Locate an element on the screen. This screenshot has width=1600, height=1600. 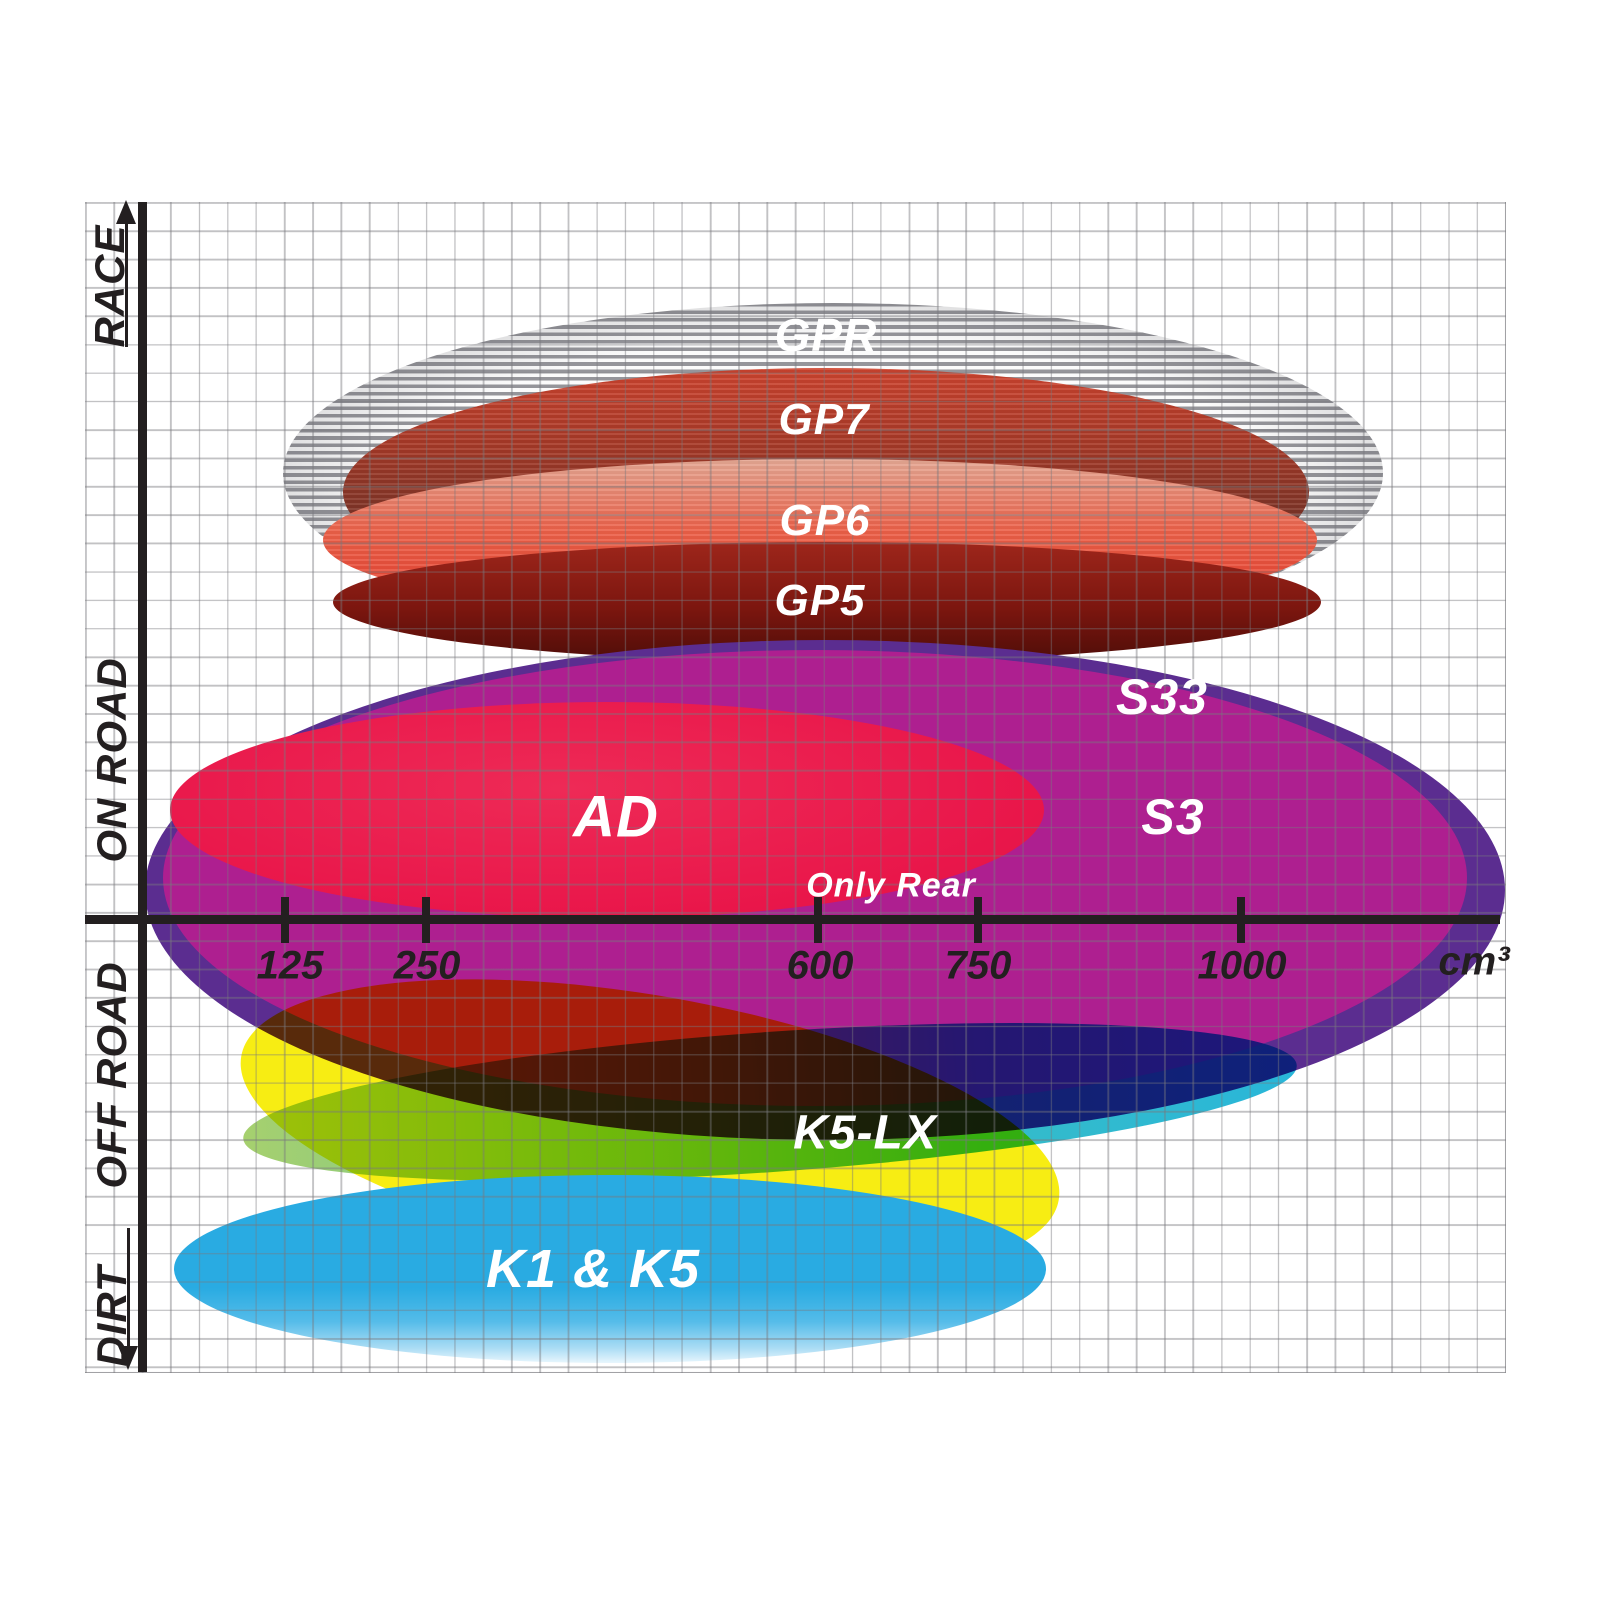
y-band-label-race: RACE is located at coordinates (109, 286).